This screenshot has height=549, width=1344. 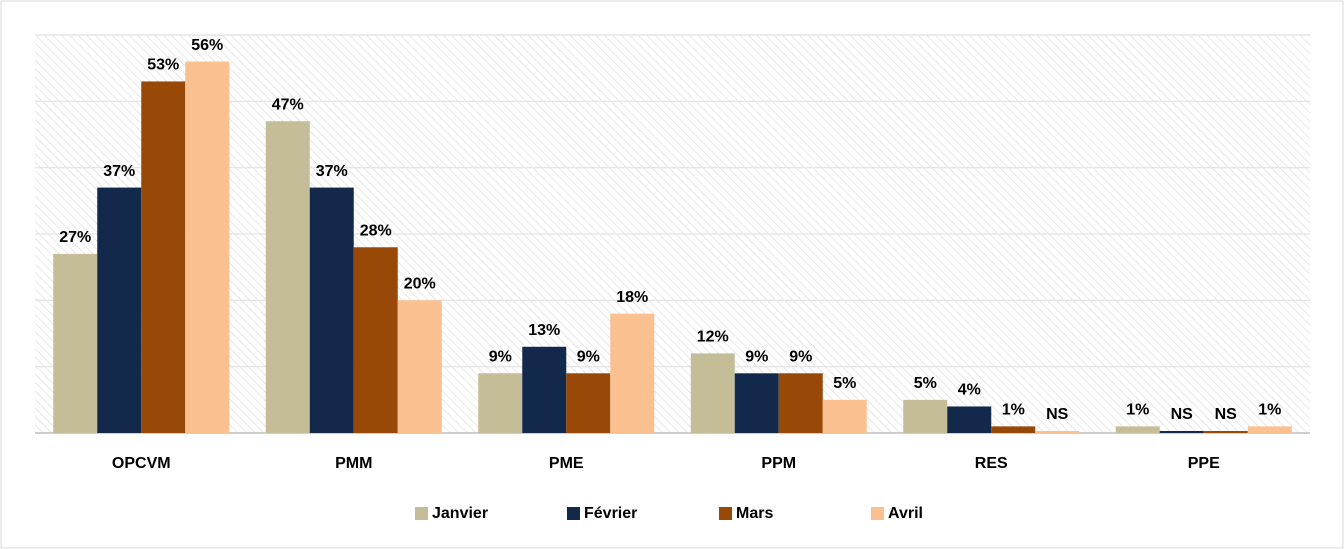 What do you see at coordinates (1204, 463) in the screenshot?
I see `x-tick-label: PPE` at bounding box center [1204, 463].